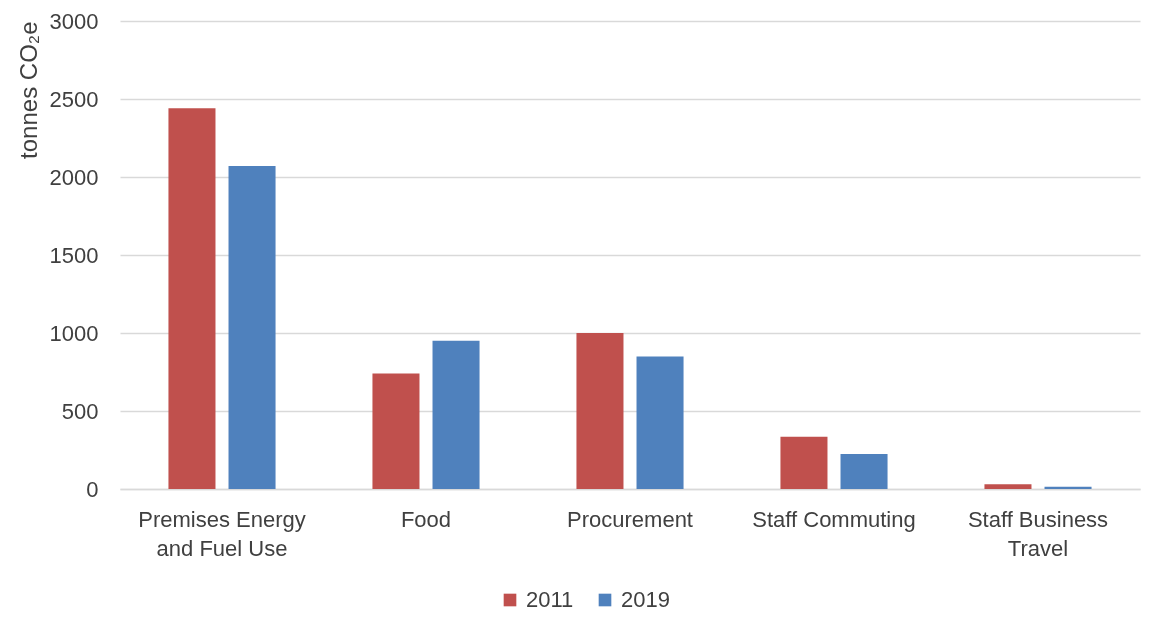  I want to click on legend-label: 2019, so click(645, 599).